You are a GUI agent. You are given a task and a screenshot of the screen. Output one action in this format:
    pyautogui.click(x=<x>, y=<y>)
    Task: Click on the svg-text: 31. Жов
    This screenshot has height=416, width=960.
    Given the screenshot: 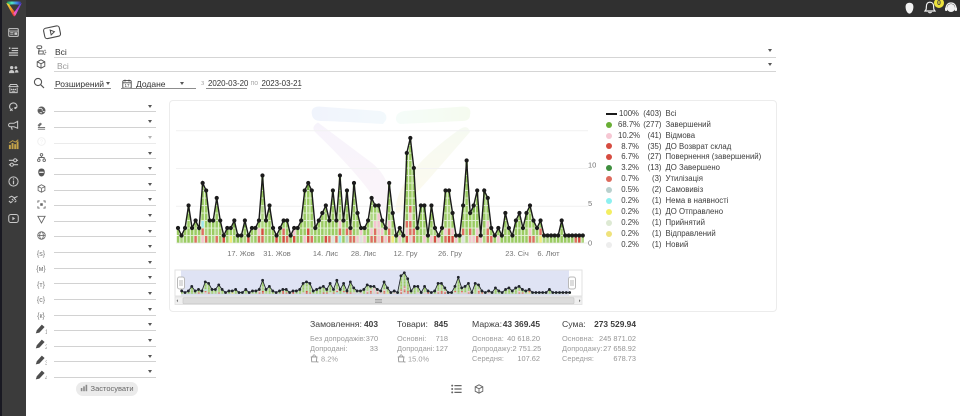 What is the action you would take?
    pyautogui.click(x=277, y=253)
    